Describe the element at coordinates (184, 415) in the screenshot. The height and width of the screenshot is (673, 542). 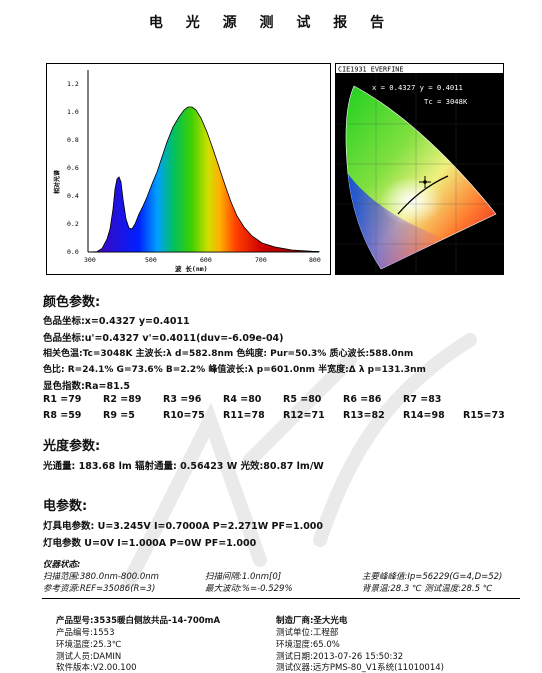
I see `cri-value: R10=75` at that location.